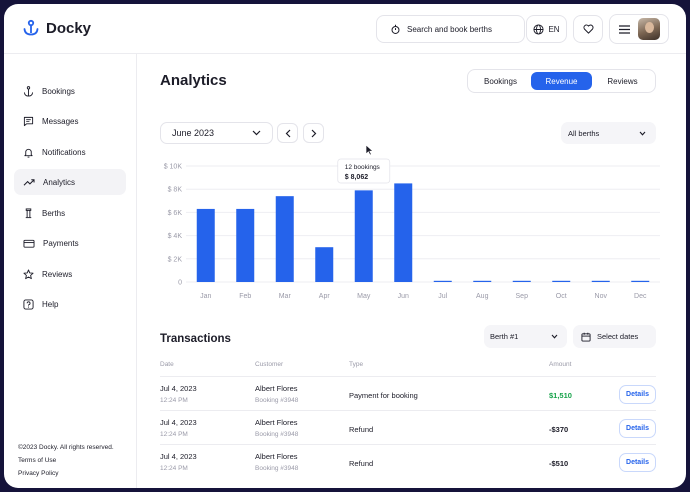  Describe the element at coordinates (588, 29) in the screenshot. I see `favorites-button` at that location.